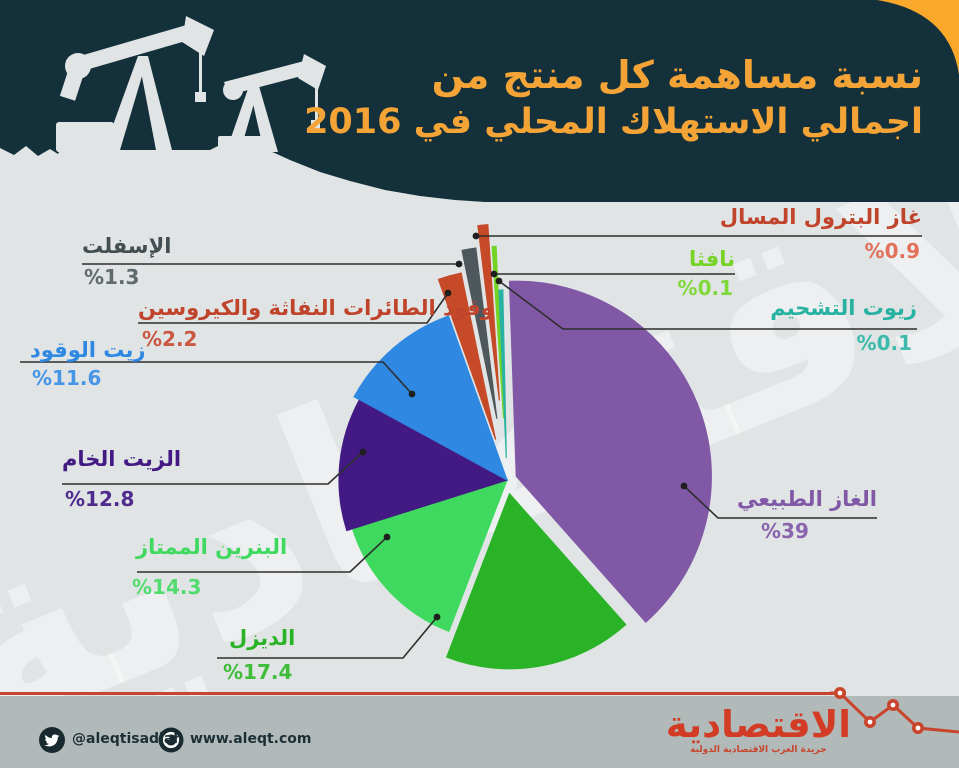 This screenshot has width=959, height=768. What do you see at coordinates (780, 502) in the screenshot?
I see `callout-line-natural-gas` at bounding box center [780, 502].